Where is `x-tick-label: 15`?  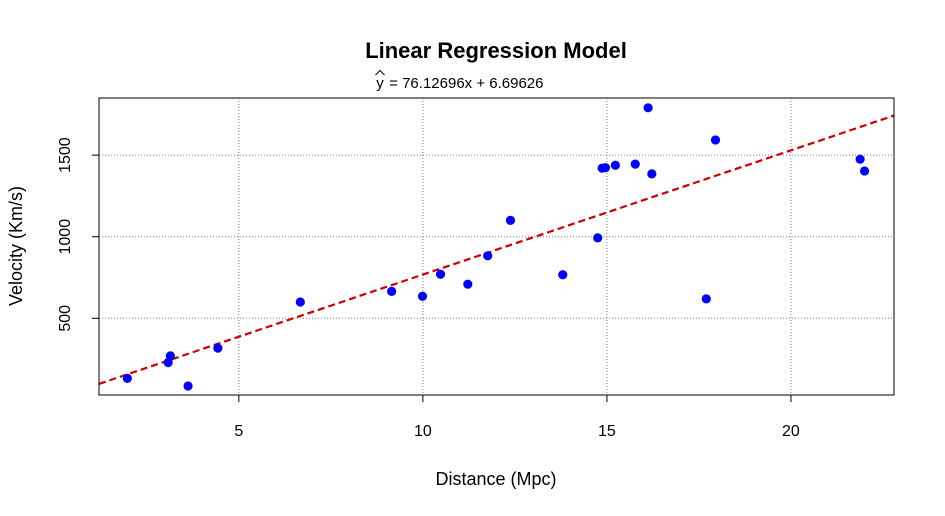 x-tick-label: 15 is located at coordinates (607, 431).